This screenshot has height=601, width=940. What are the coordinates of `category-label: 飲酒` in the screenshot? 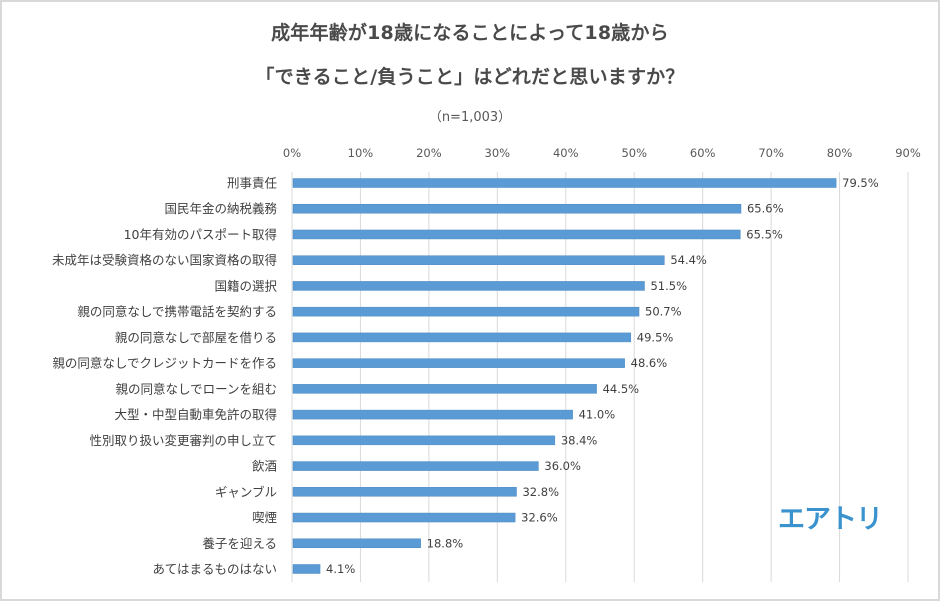 It's located at (264, 466).